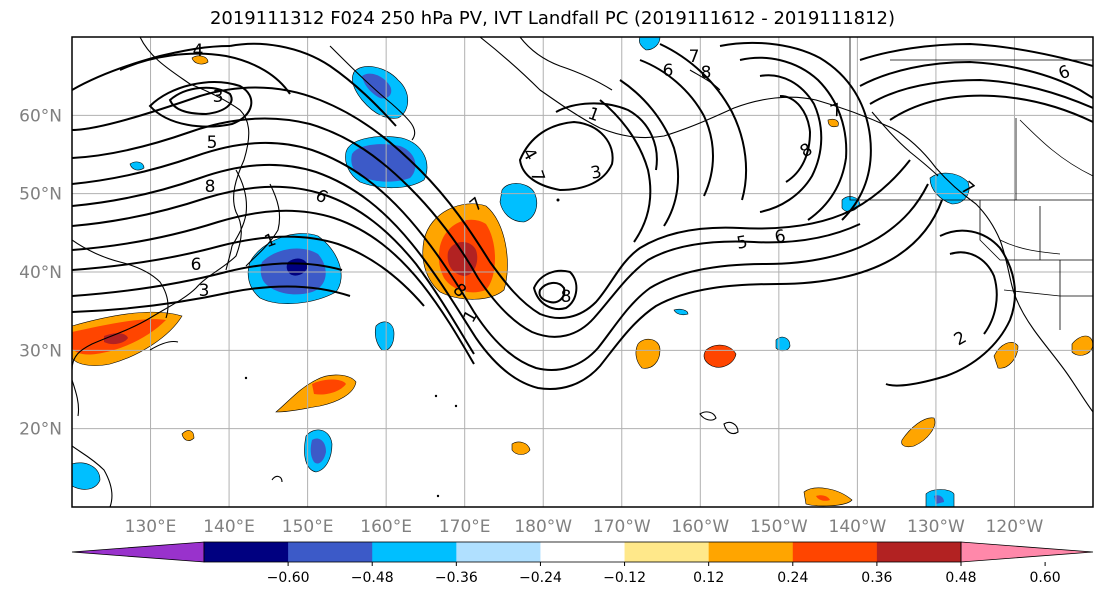 The width and height of the screenshot is (1105, 601). What do you see at coordinates (308, 527) in the screenshot?
I see `lon-tick-label: 150°E` at bounding box center [308, 527].